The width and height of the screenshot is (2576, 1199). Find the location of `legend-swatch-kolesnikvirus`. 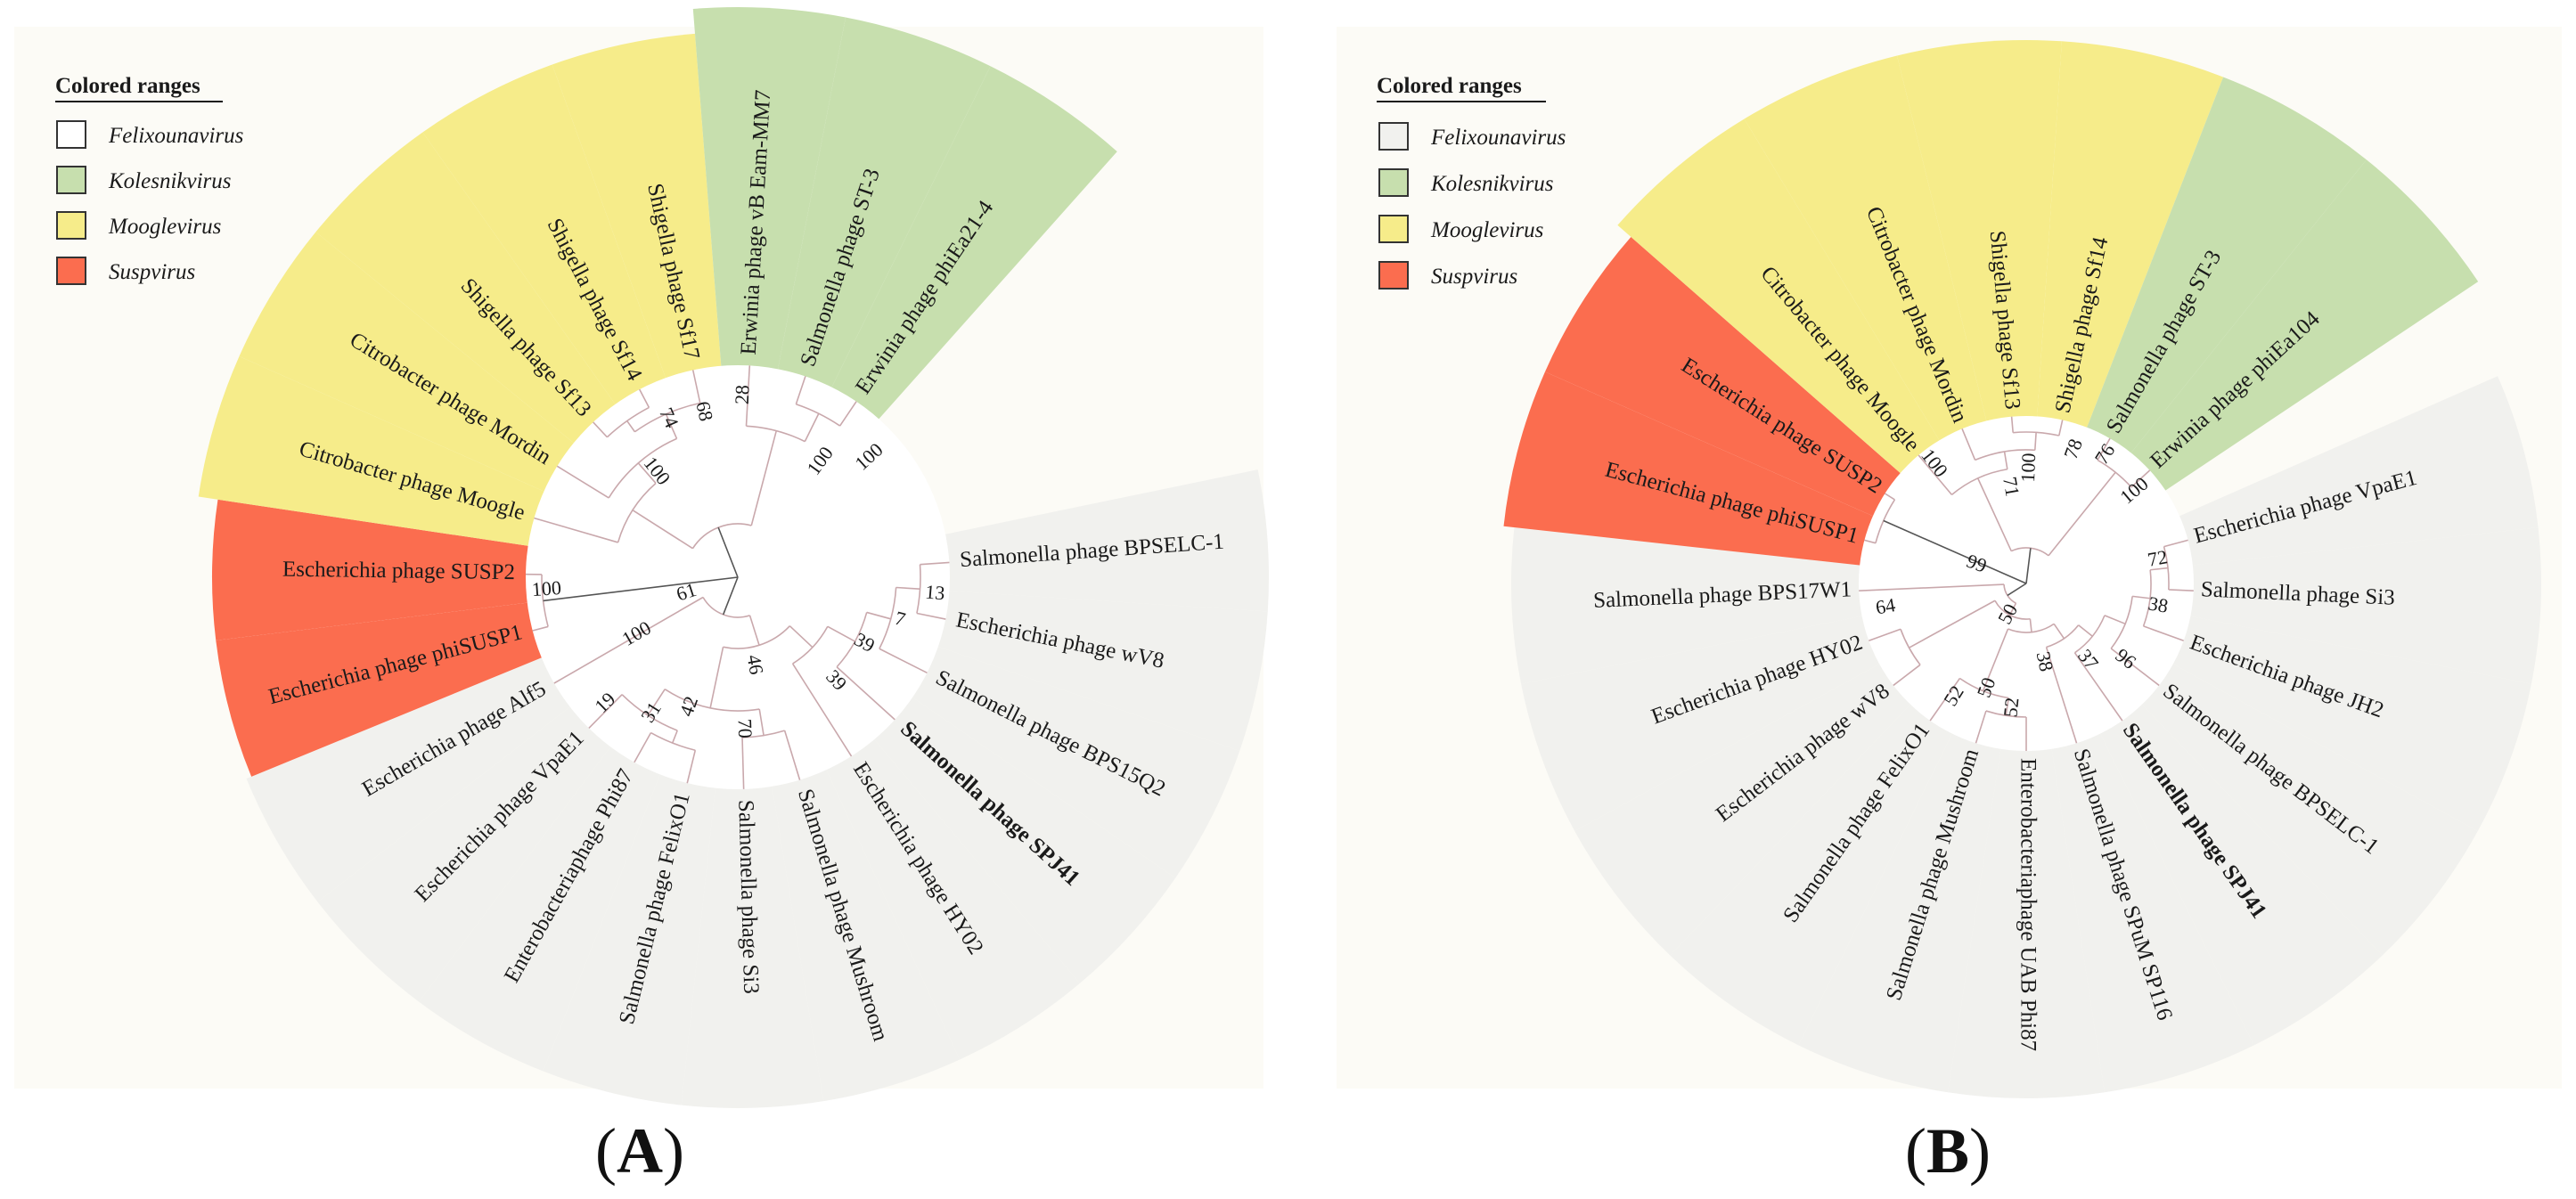

legend-swatch-kolesnikvirus is located at coordinates (71, 180).